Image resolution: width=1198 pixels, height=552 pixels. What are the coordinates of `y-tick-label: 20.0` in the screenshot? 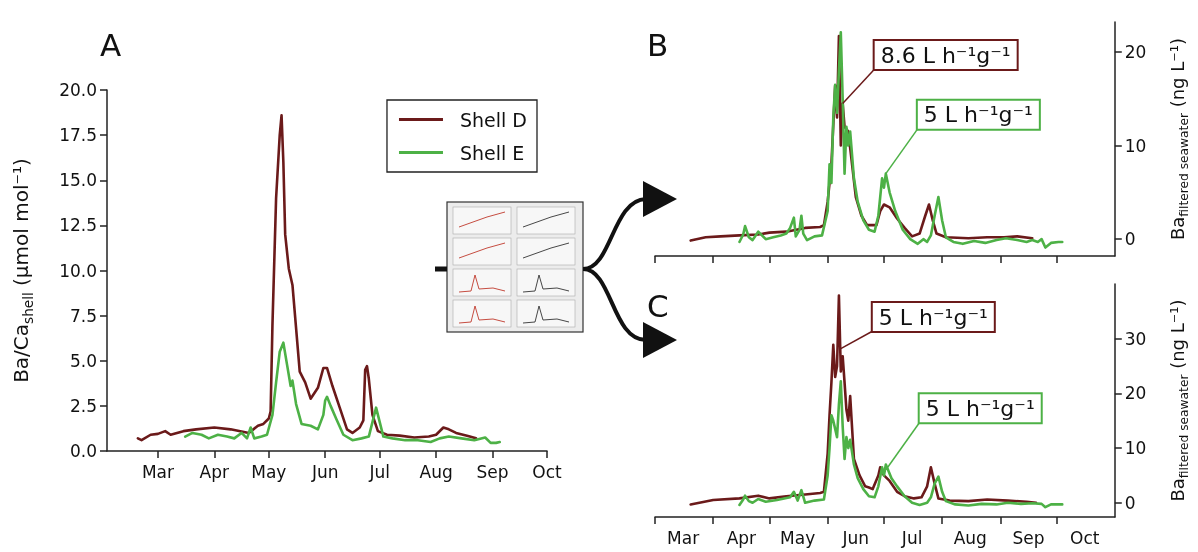 It's located at (78, 90).